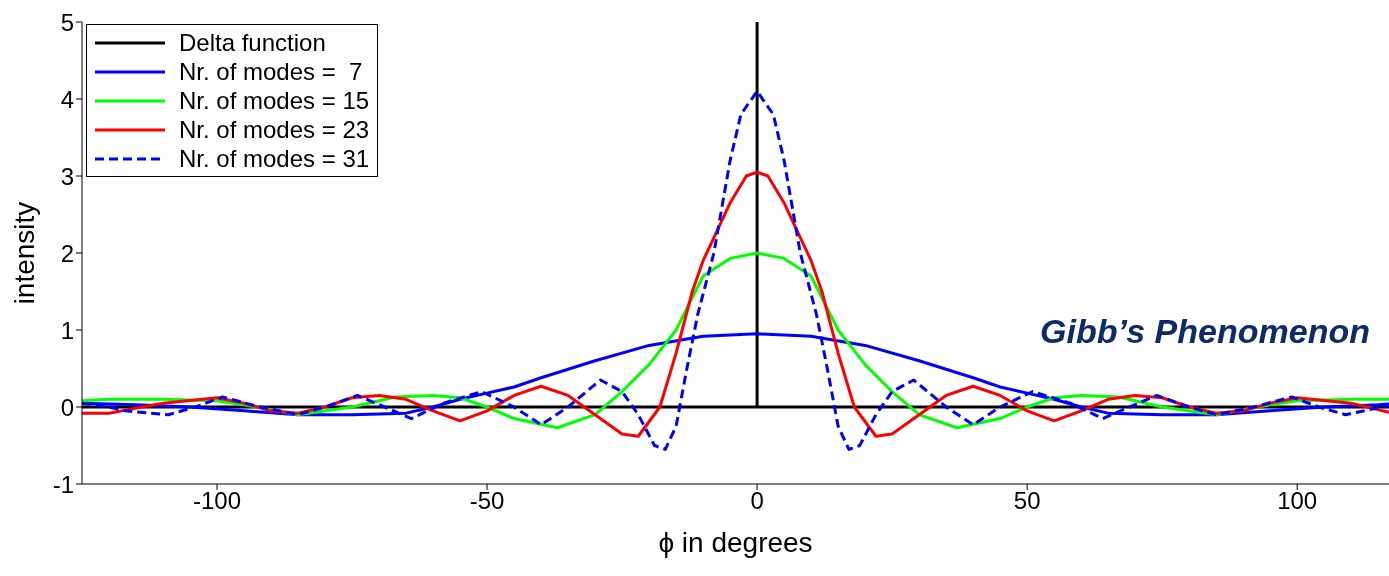 The image size is (1389, 576). I want to click on legend-label: Nr. of modes = 31, so click(274, 158).